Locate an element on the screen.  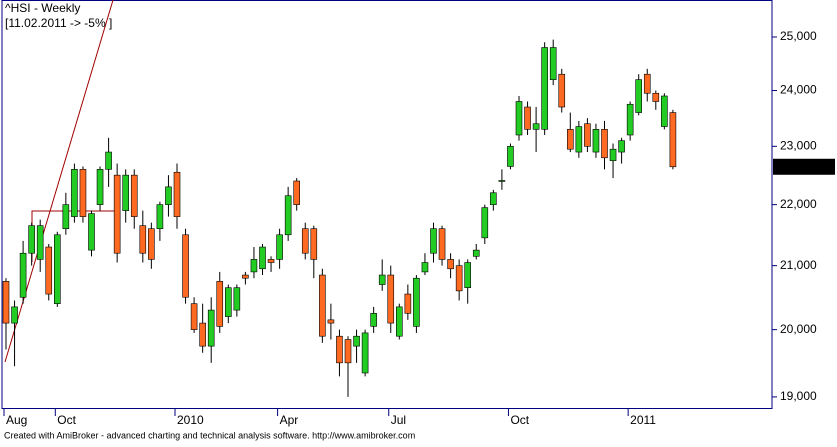
last-value-box is located at coordinates (804, 166).